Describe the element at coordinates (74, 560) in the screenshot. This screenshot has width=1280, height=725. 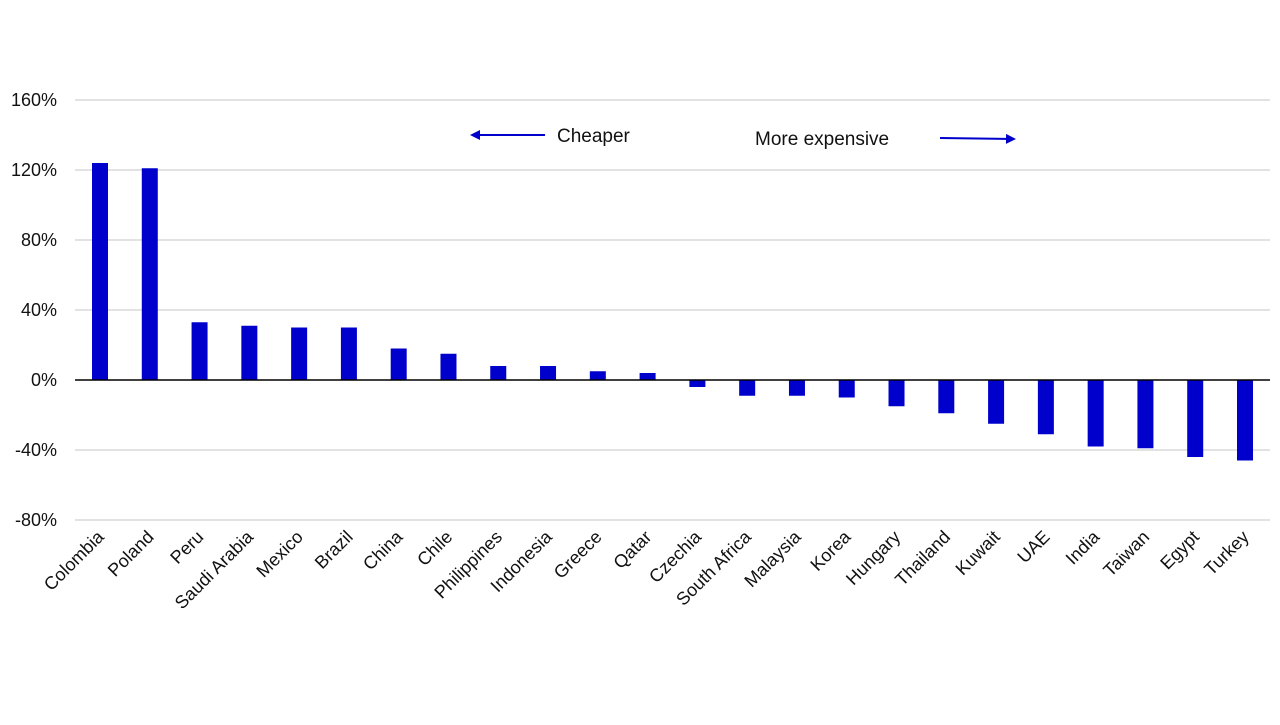
I see `x-tick-label: Colombia` at that location.